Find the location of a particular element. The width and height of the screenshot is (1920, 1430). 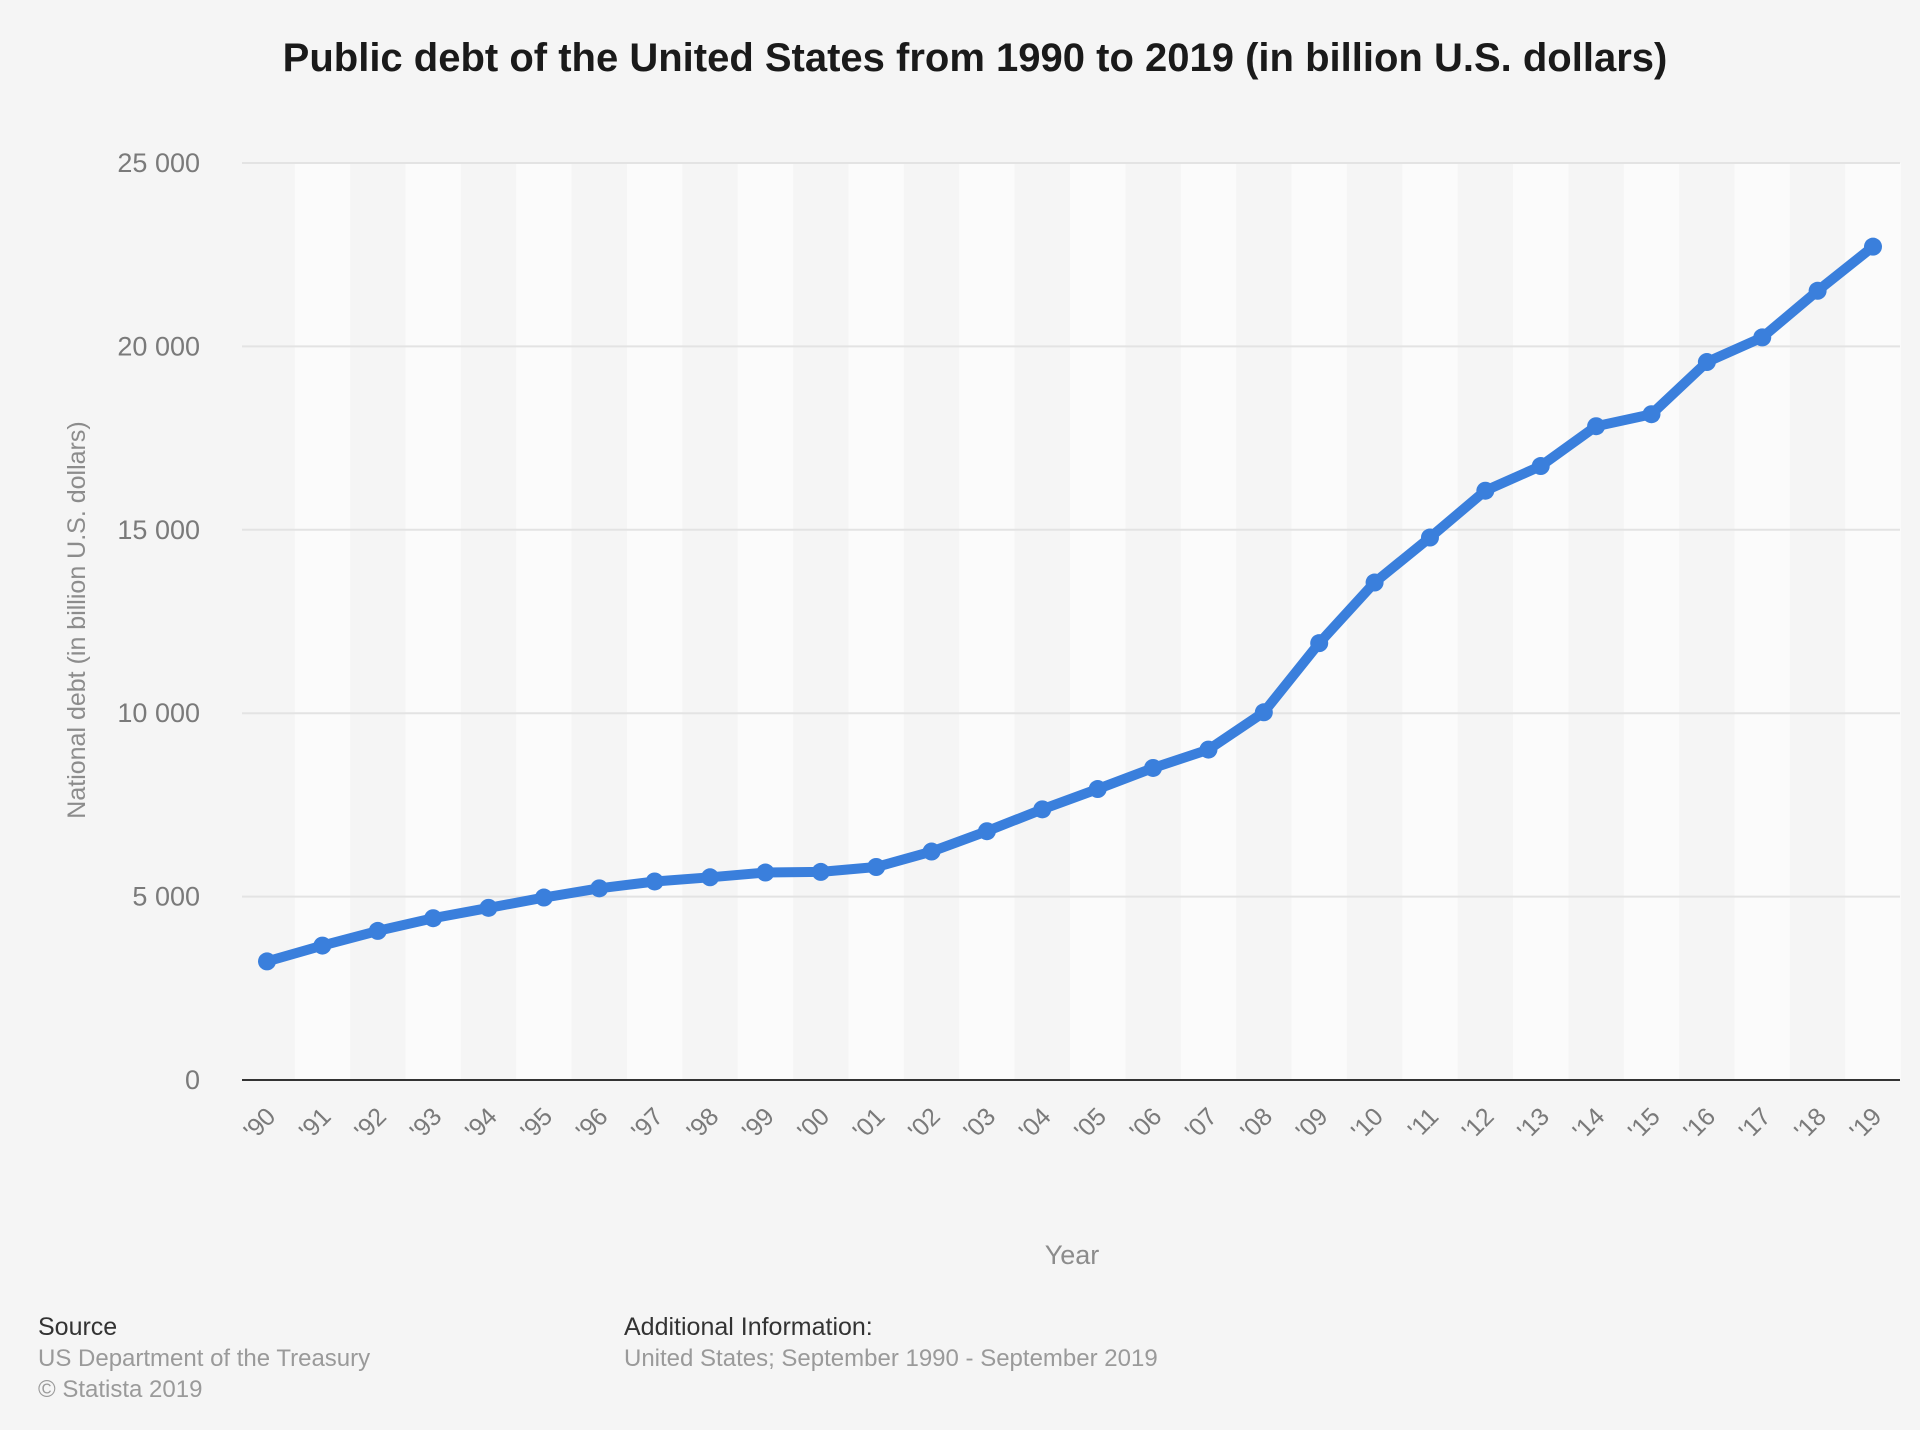

x-tick-label: '95 is located at coordinates (536, 1123).